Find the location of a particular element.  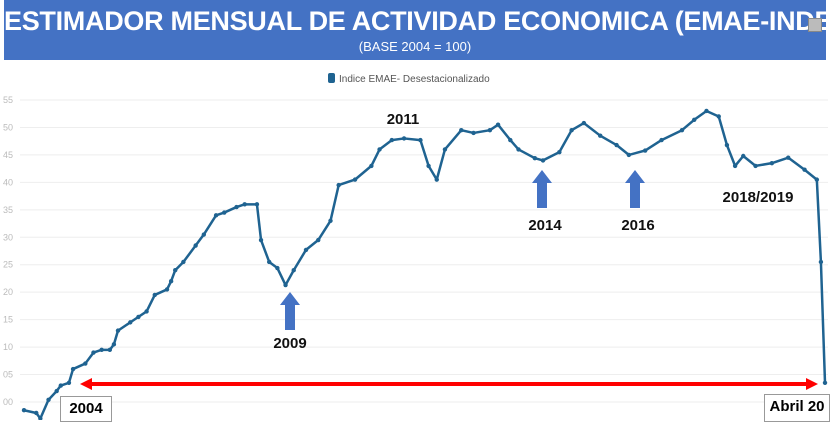

y-tick-label: 50 is located at coordinates (8, 127).